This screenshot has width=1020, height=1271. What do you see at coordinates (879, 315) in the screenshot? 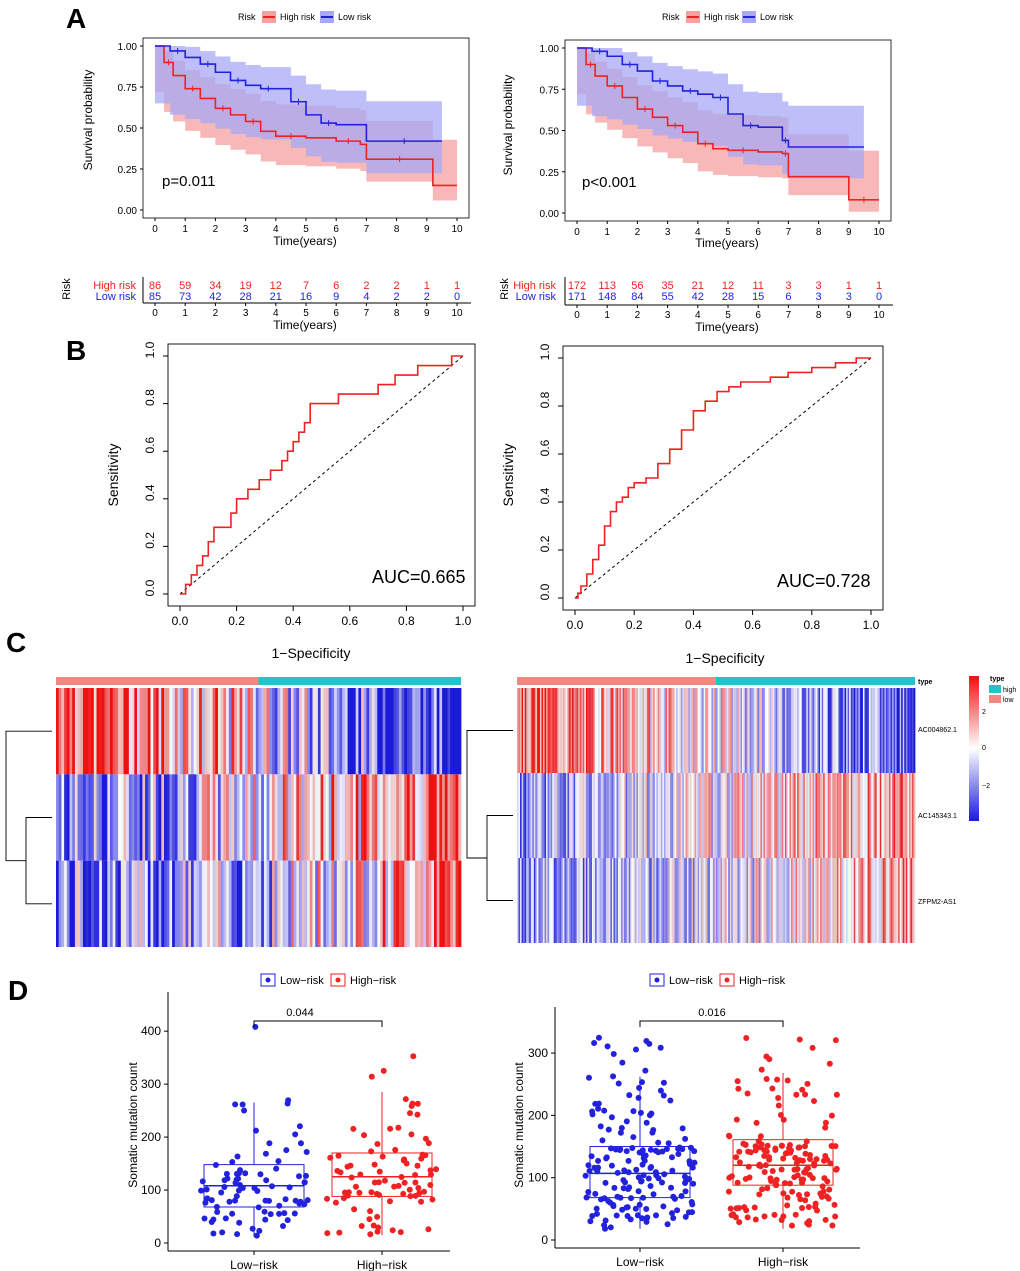
I see `risk-x-tick-label: 10` at bounding box center [879, 315].